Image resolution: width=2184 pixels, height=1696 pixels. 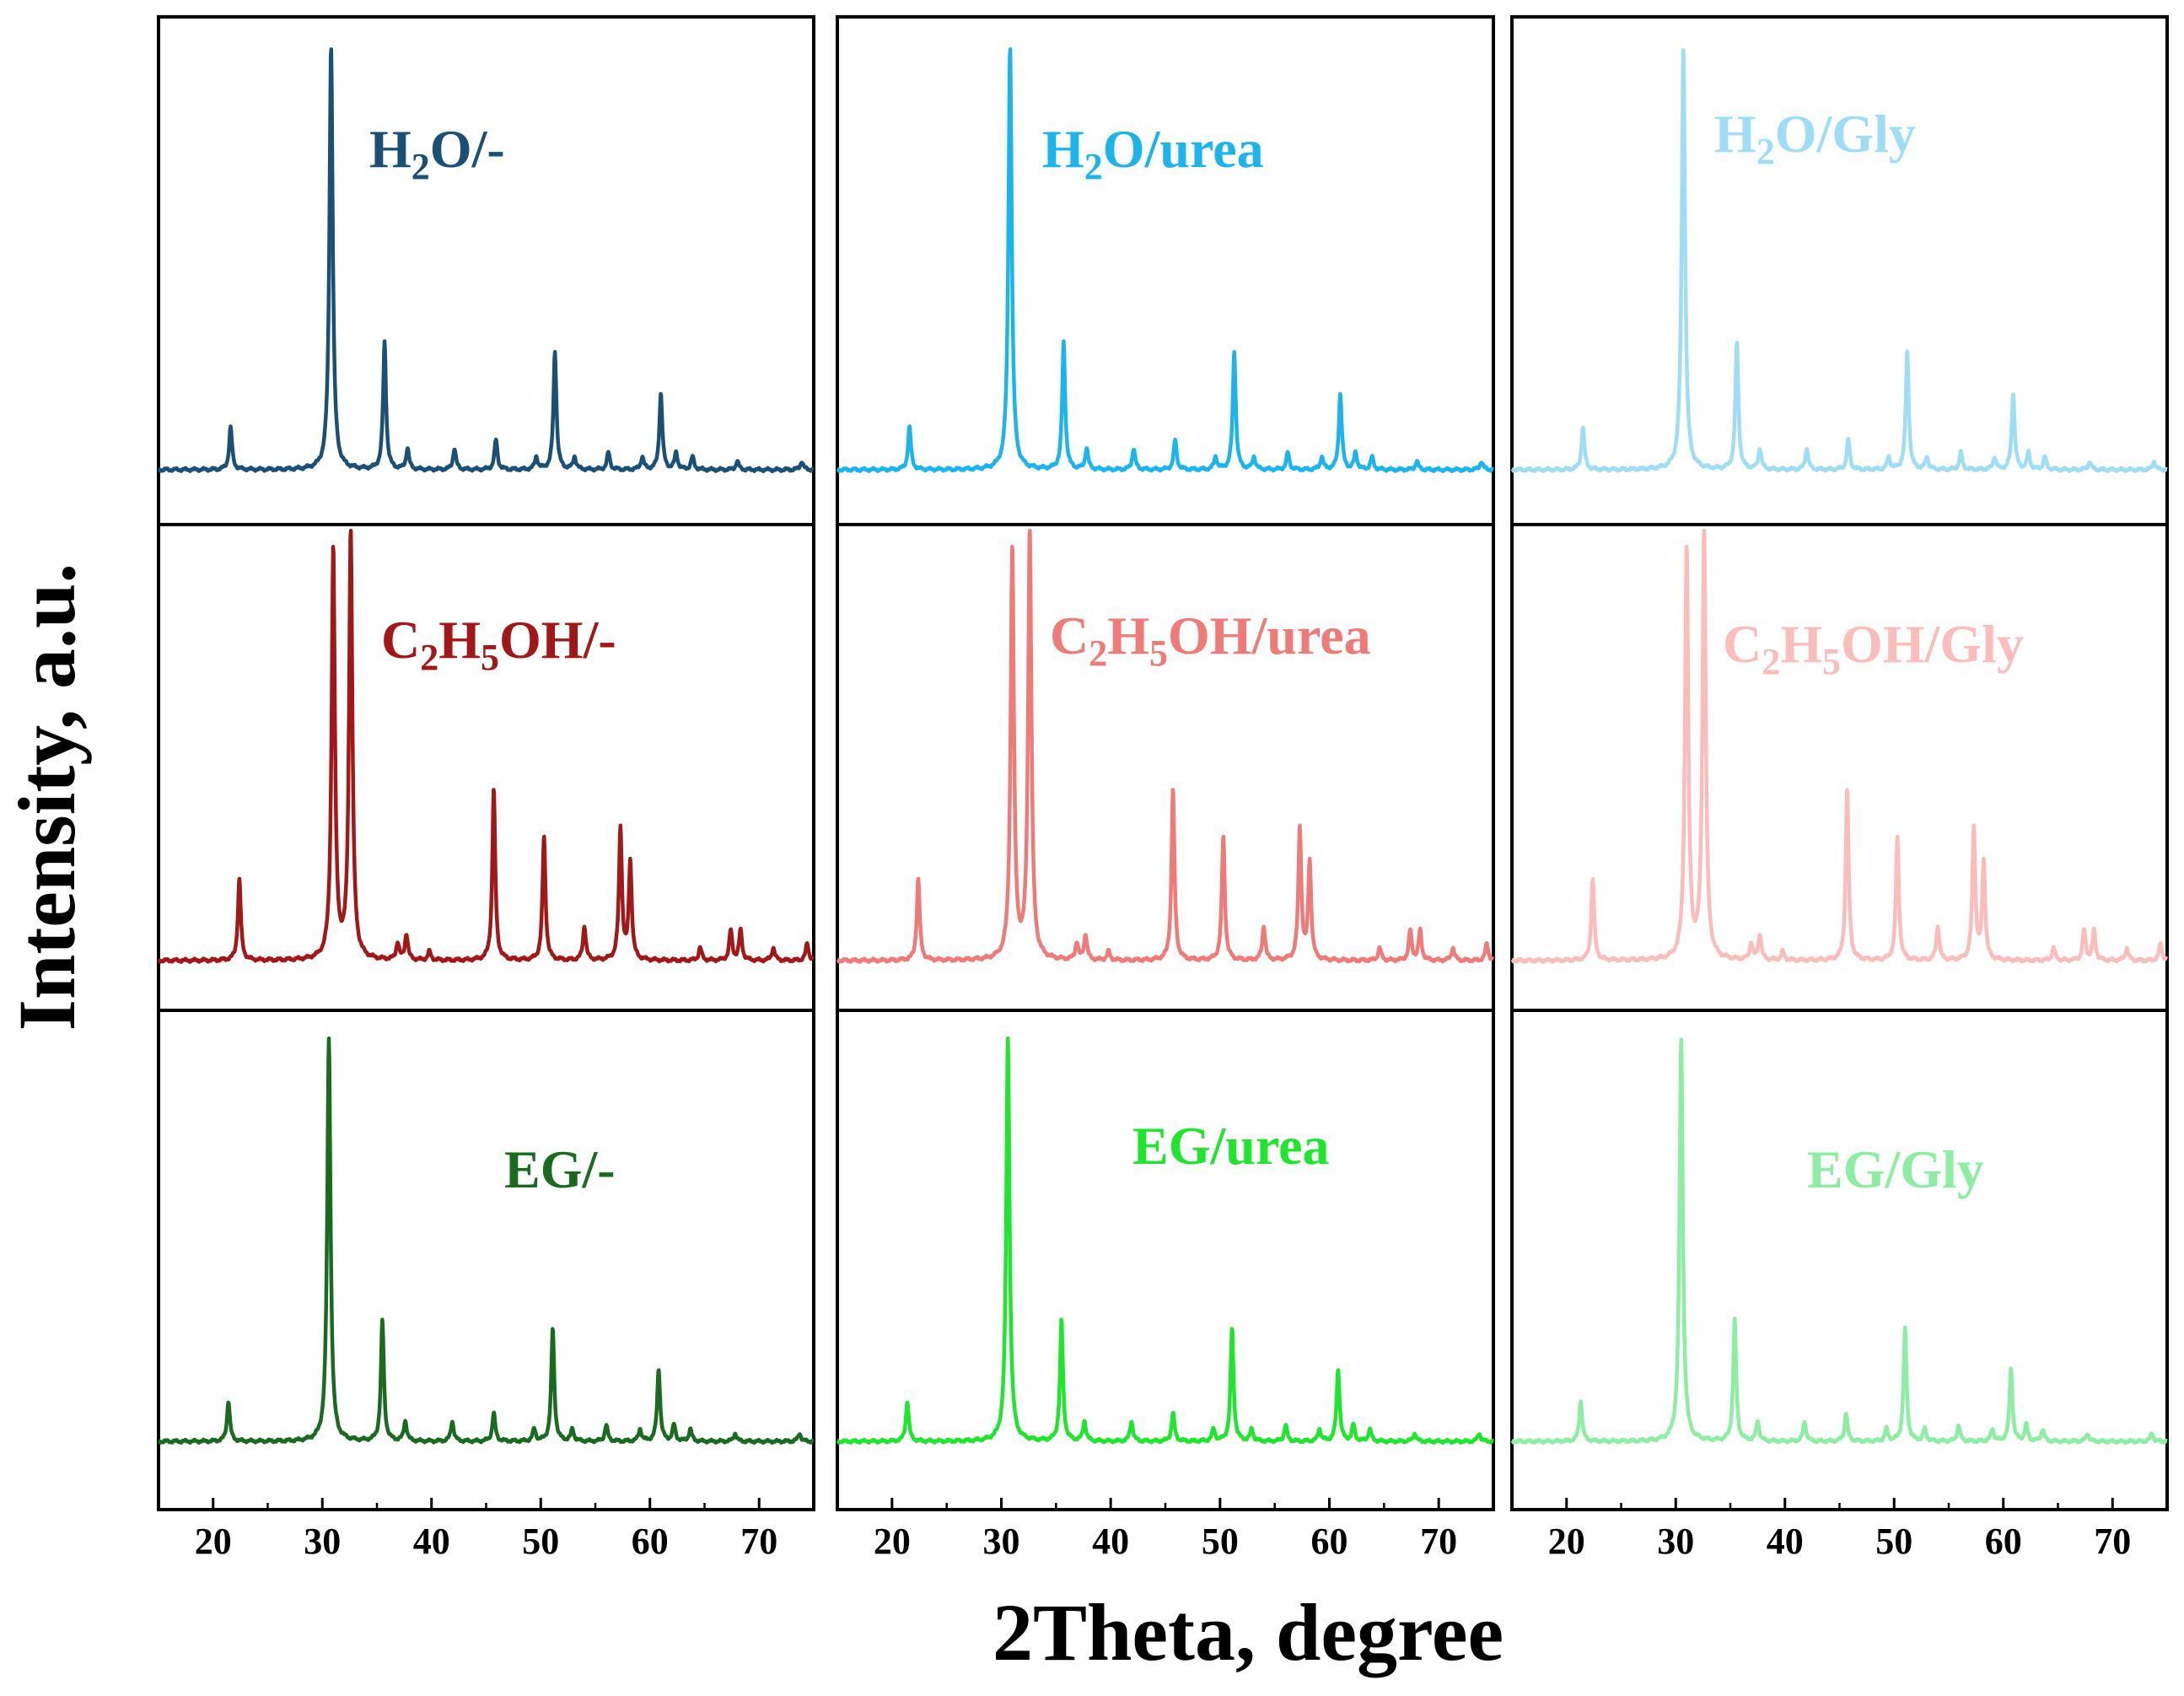 I want to click on panel-label-C2H5OH/-: C2H5OH/-, so click(x=499, y=644).